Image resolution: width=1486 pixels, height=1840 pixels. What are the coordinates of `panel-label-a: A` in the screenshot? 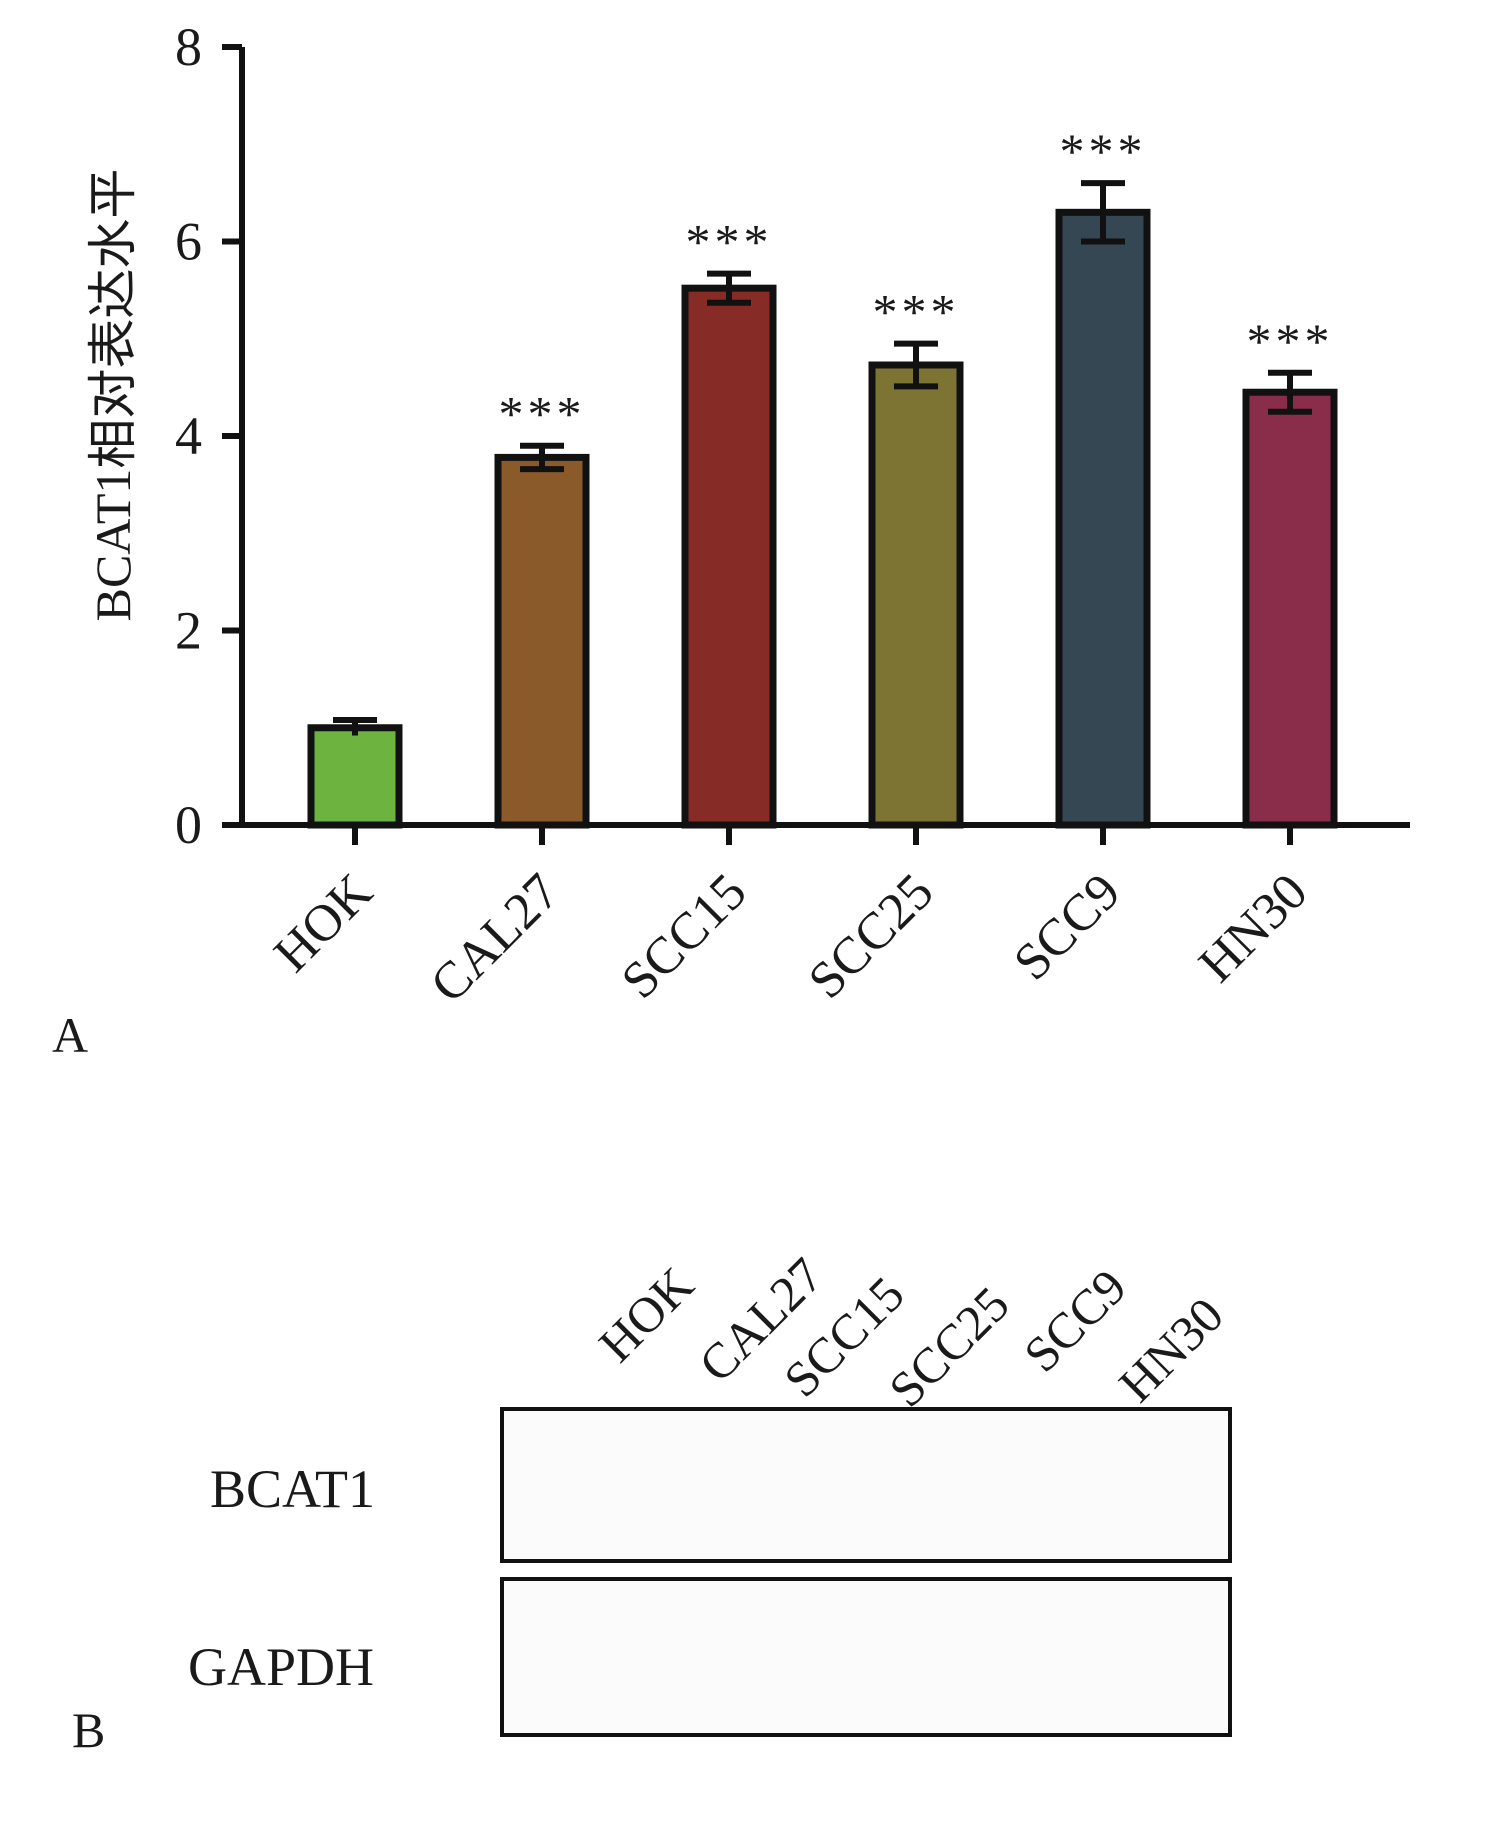 It's located at (70, 1035).